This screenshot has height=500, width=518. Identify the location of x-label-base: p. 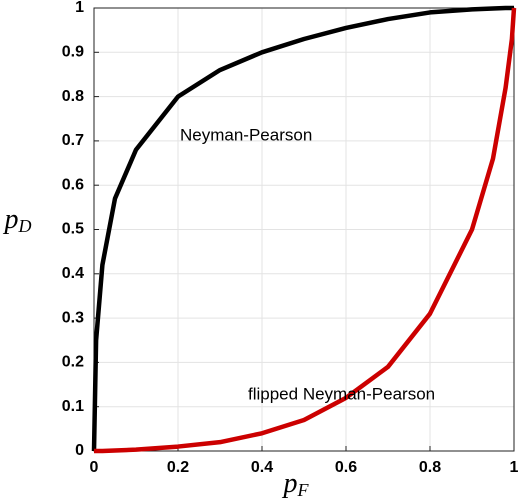
(290, 483).